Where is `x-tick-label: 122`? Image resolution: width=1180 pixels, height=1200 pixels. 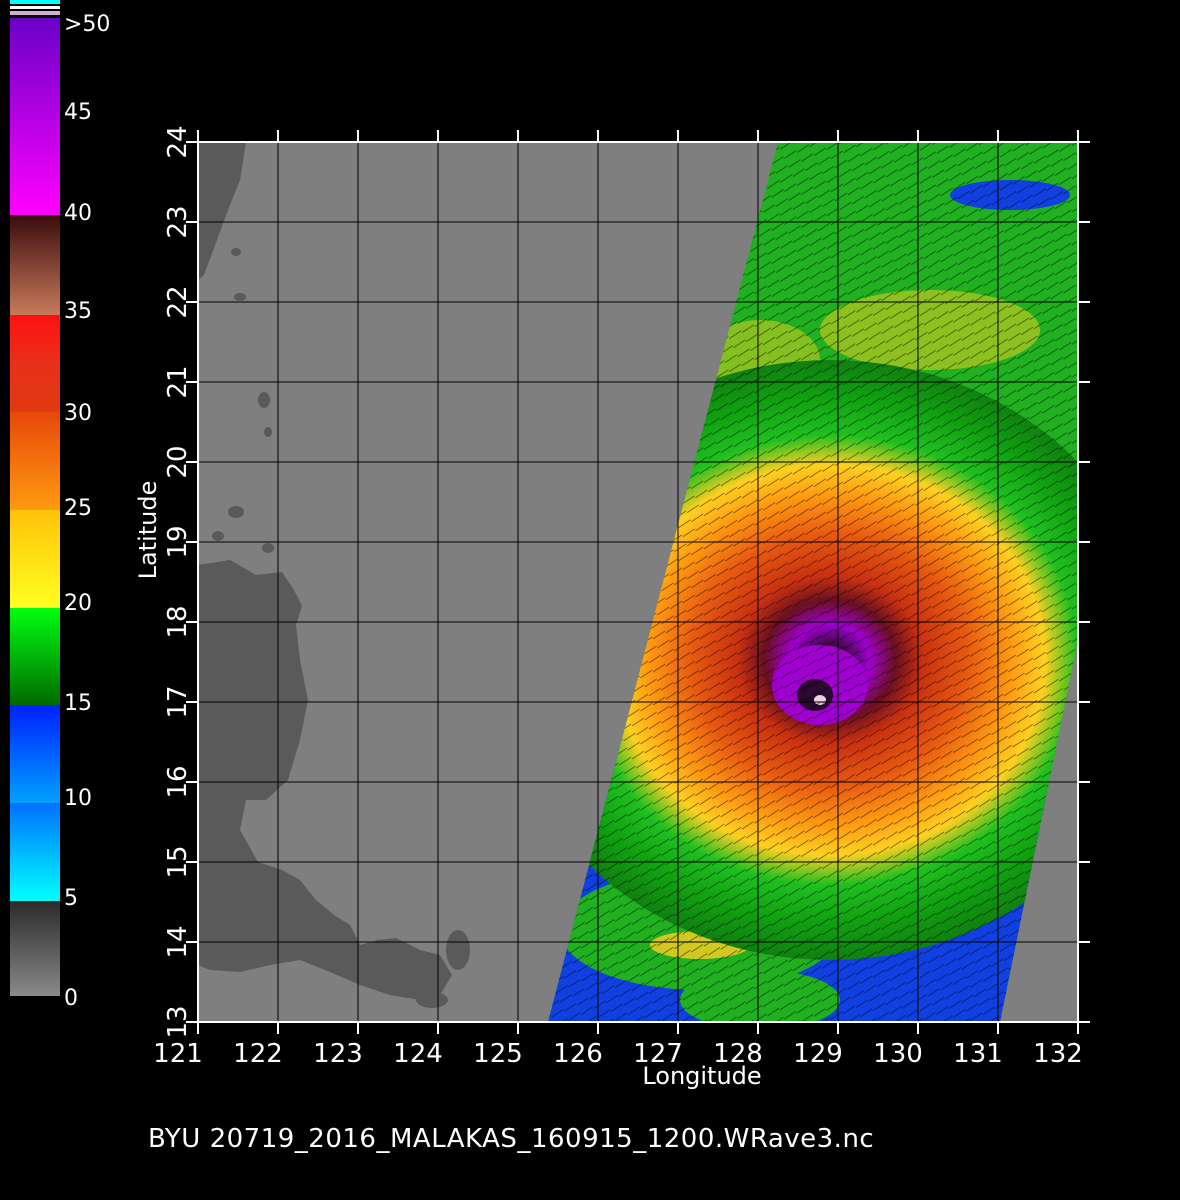
x-tick-label: 122 is located at coordinates (258, 1054).